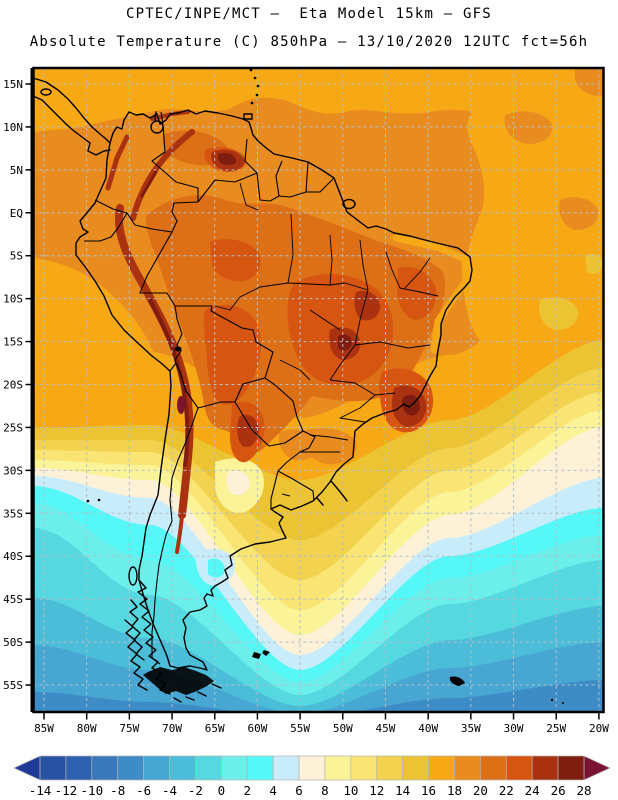  I want to click on cape-horn-islands, so click(197, 693).